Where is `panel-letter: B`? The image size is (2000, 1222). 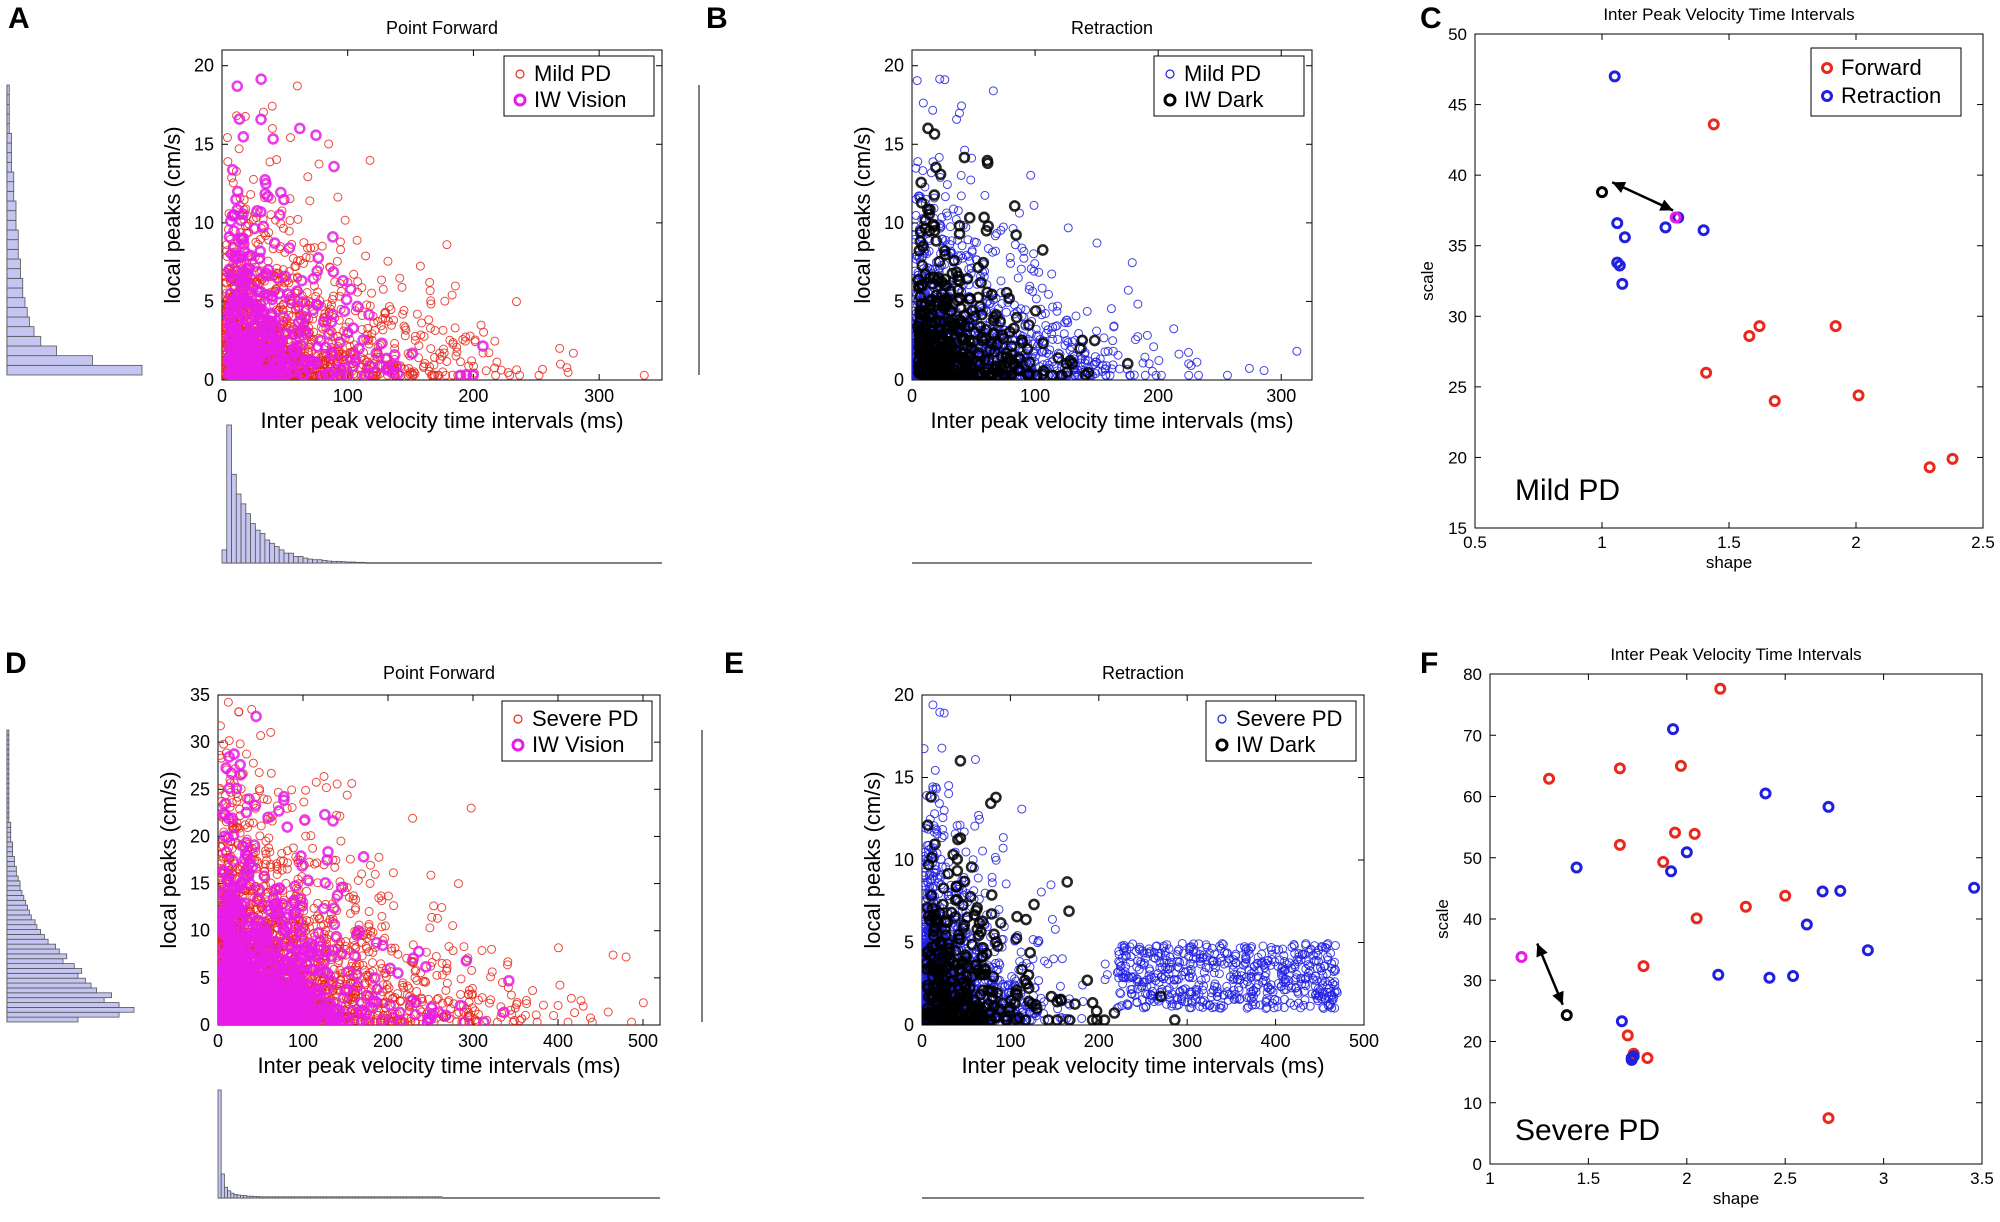
panel-letter: B is located at coordinates (717, 18).